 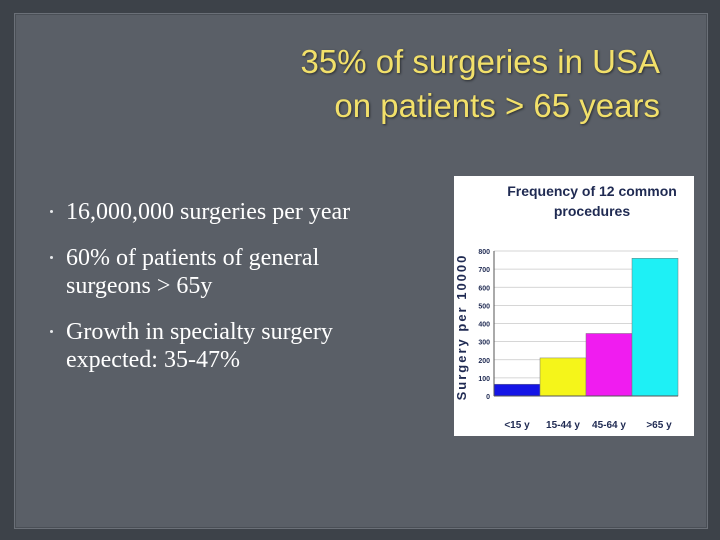 I want to click on y-tick-label: 0, so click(x=488, y=397).